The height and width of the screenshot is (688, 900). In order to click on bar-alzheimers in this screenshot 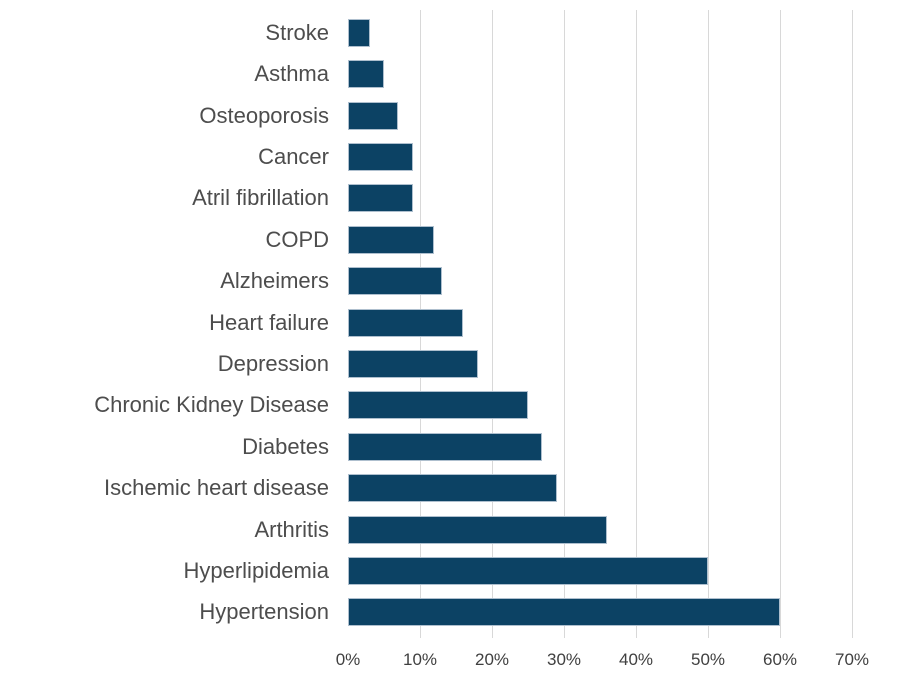, I will do `click(395, 281)`.